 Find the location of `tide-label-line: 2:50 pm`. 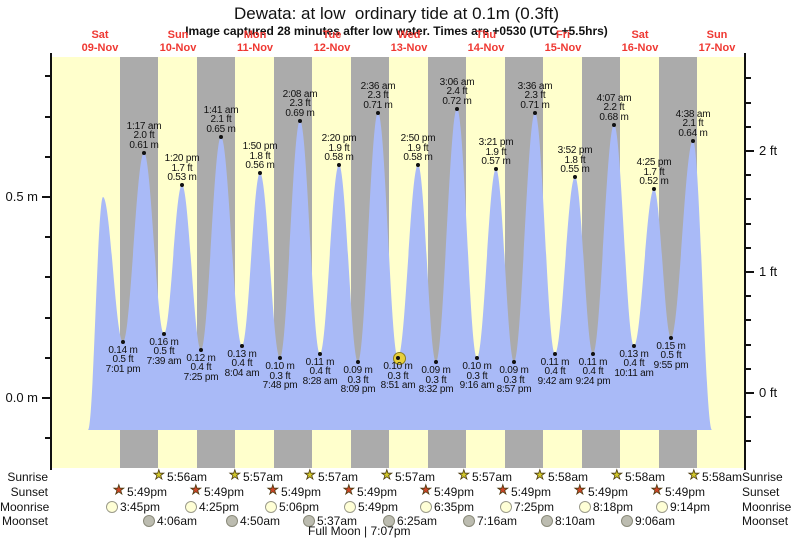

tide-label-line: 2:50 pm is located at coordinates (418, 138).